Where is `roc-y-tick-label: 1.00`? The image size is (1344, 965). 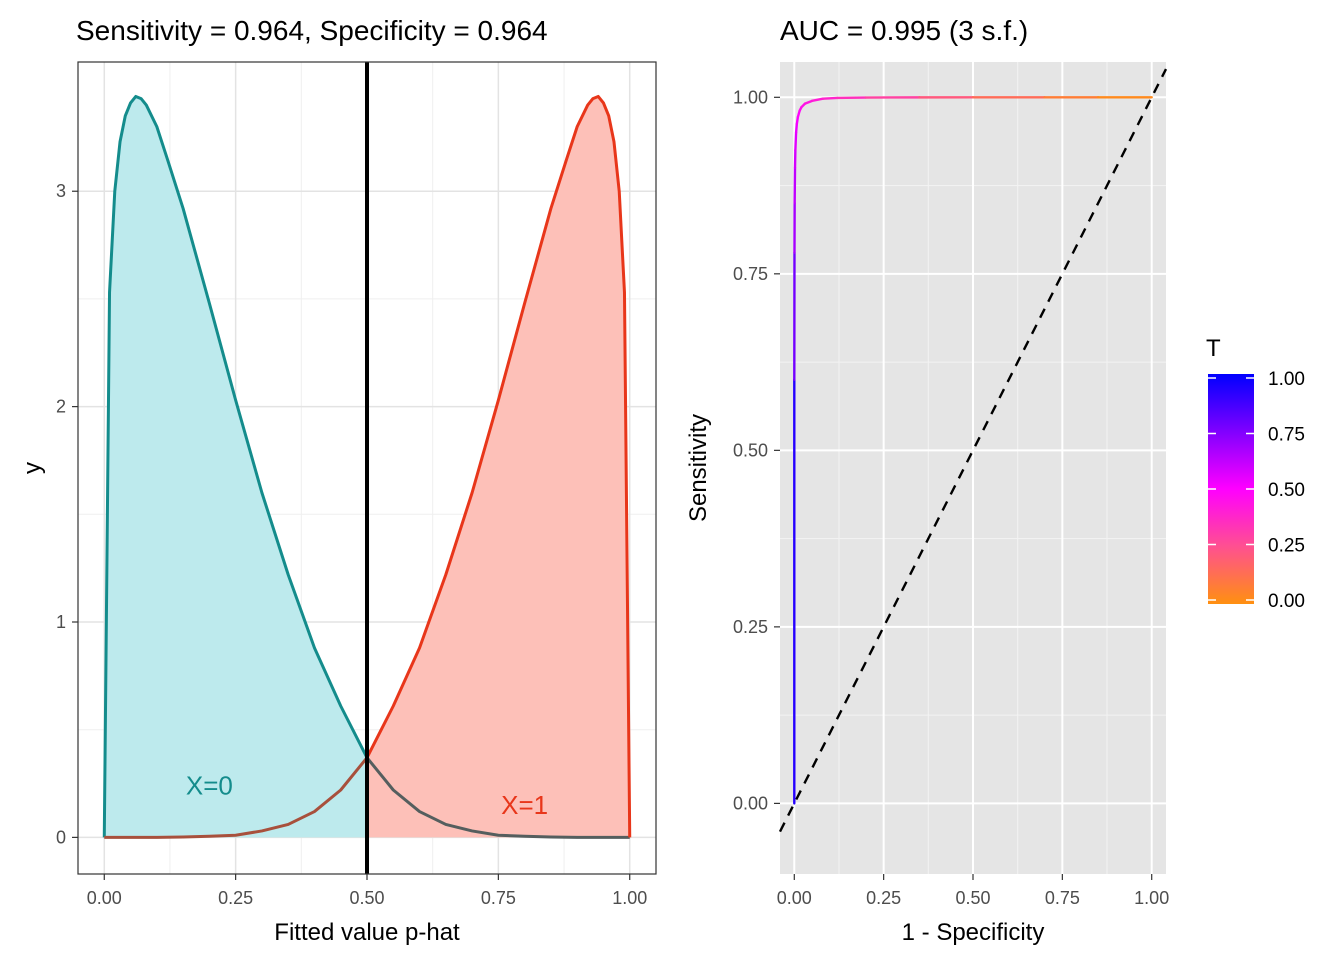
roc-y-tick-label: 1.00 is located at coordinates (750, 97).